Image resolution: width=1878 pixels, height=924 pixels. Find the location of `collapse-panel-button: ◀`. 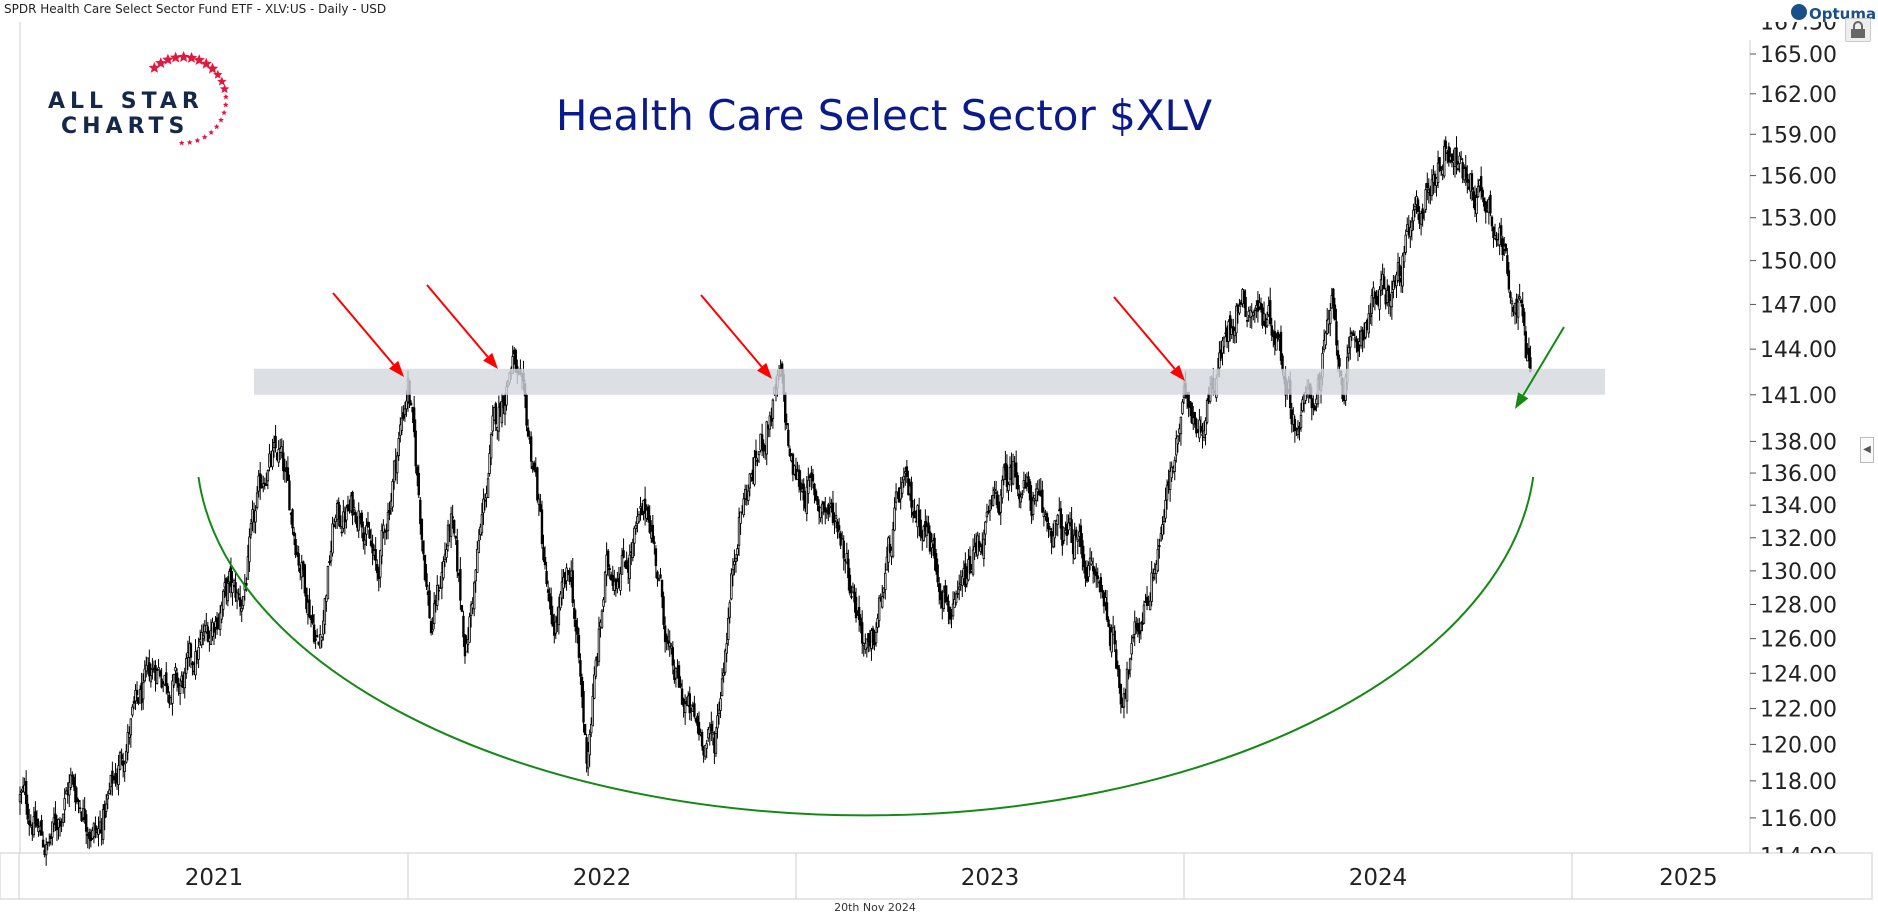

collapse-panel-button: ◀ is located at coordinates (1867, 450).